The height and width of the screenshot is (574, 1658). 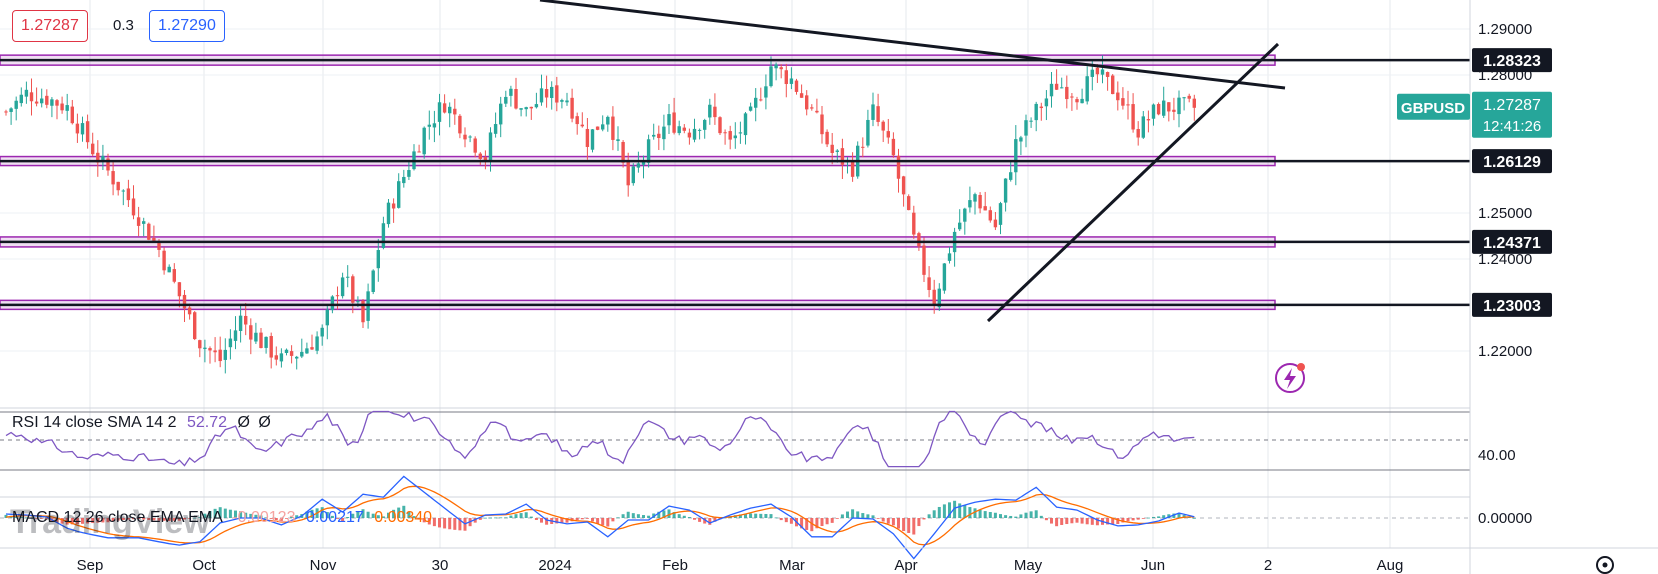 What do you see at coordinates (440, 565) in the screenshot?
I see `time-axis-label: 30` at bounding box center [440, 565].